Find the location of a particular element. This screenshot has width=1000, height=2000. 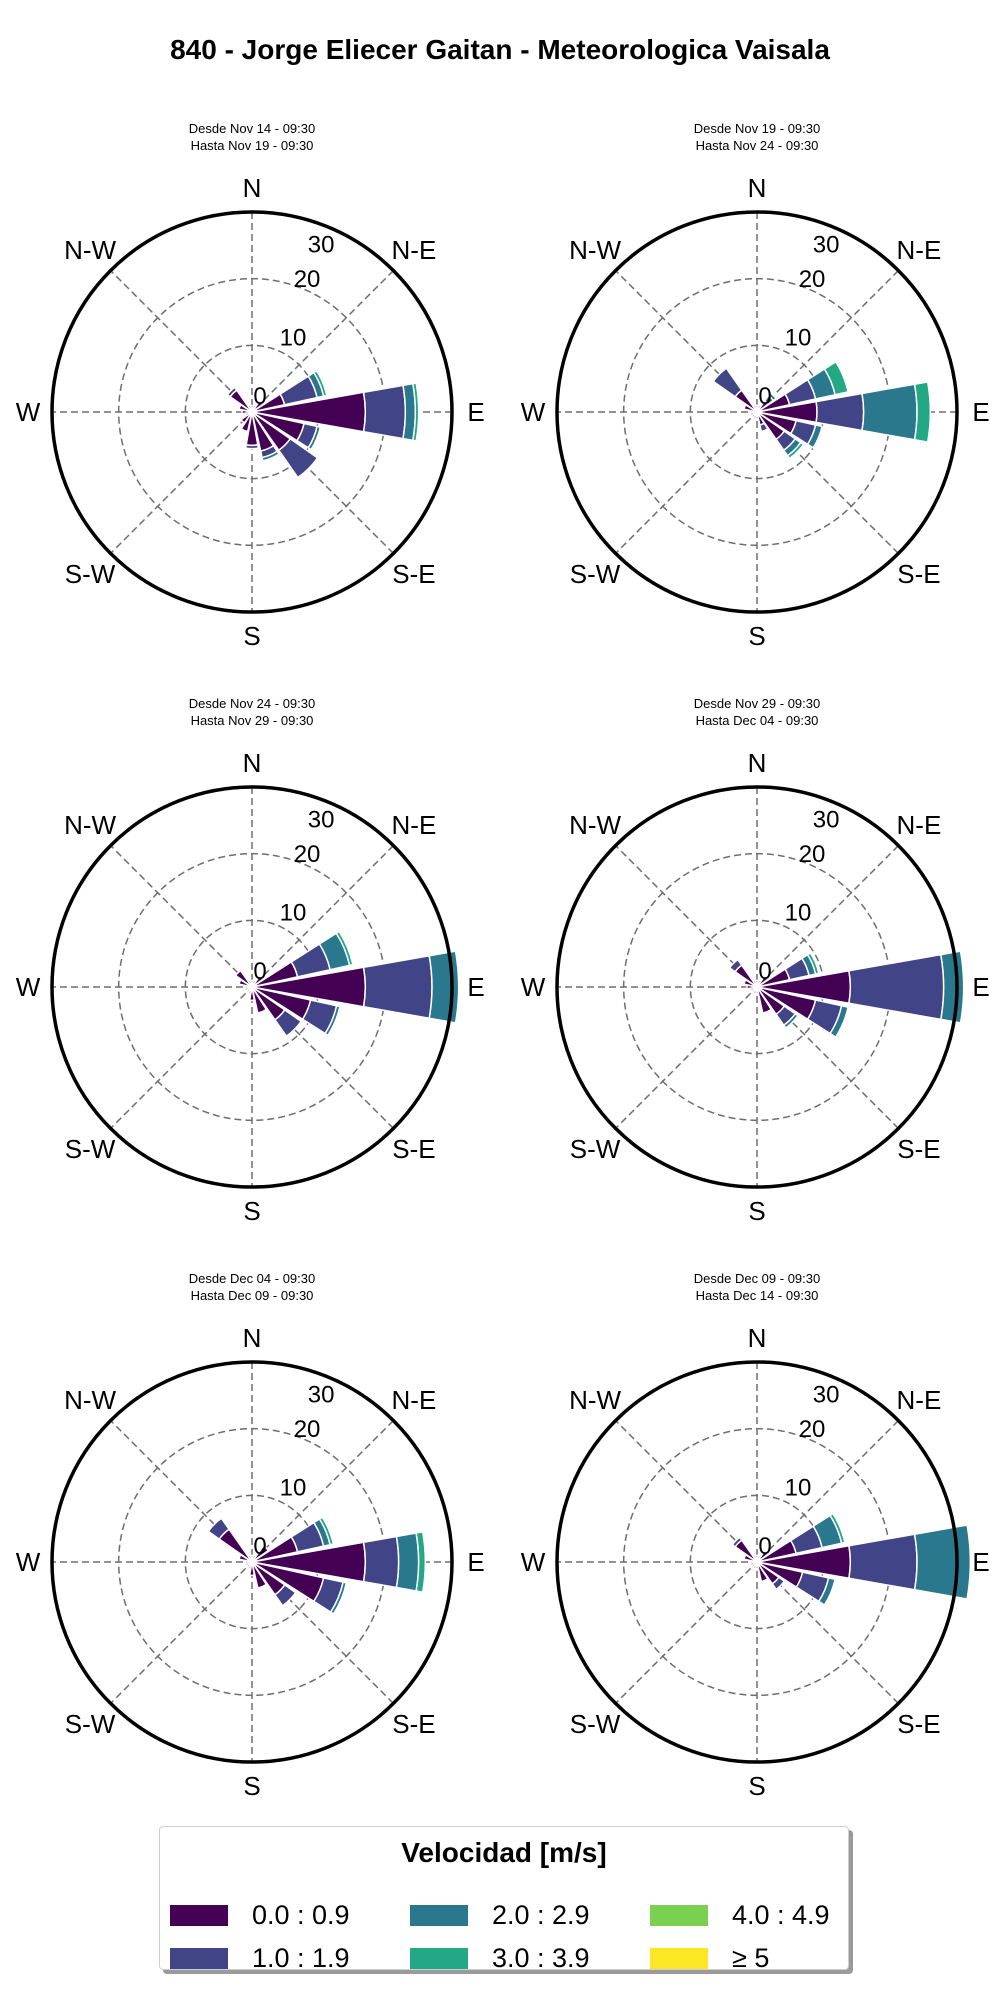

legend-label-5: ≥ 5 is located at coordinates (751, 1957).